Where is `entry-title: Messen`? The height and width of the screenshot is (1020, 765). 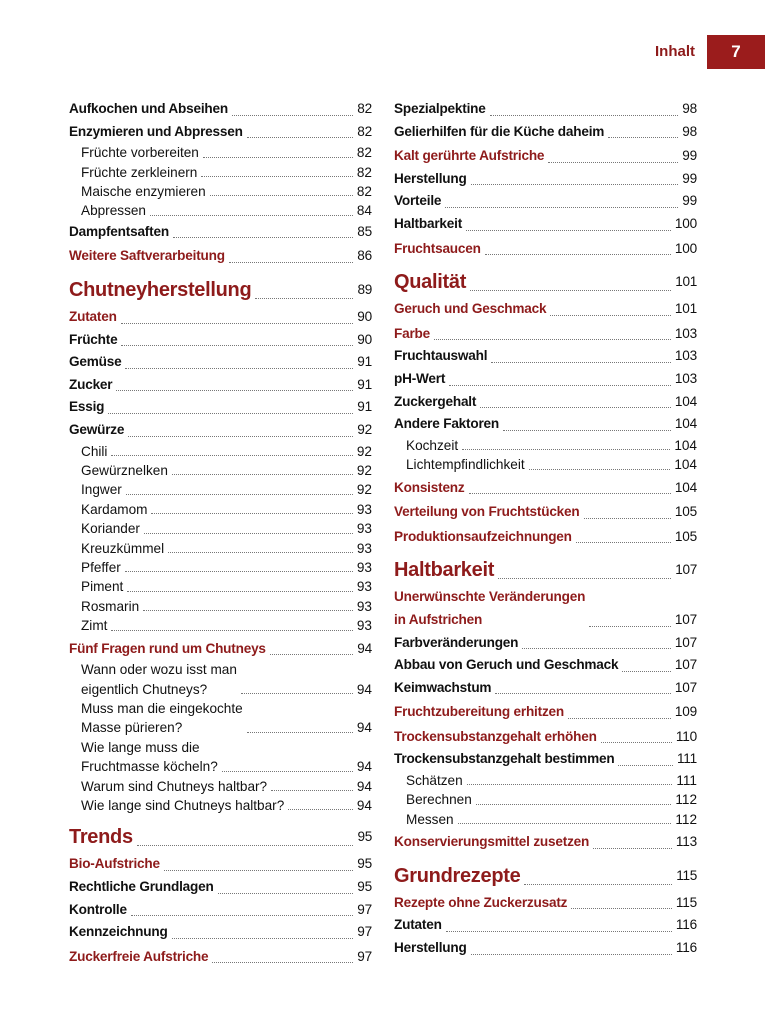 entry-title: Messen is located at coordinates (430, 819).